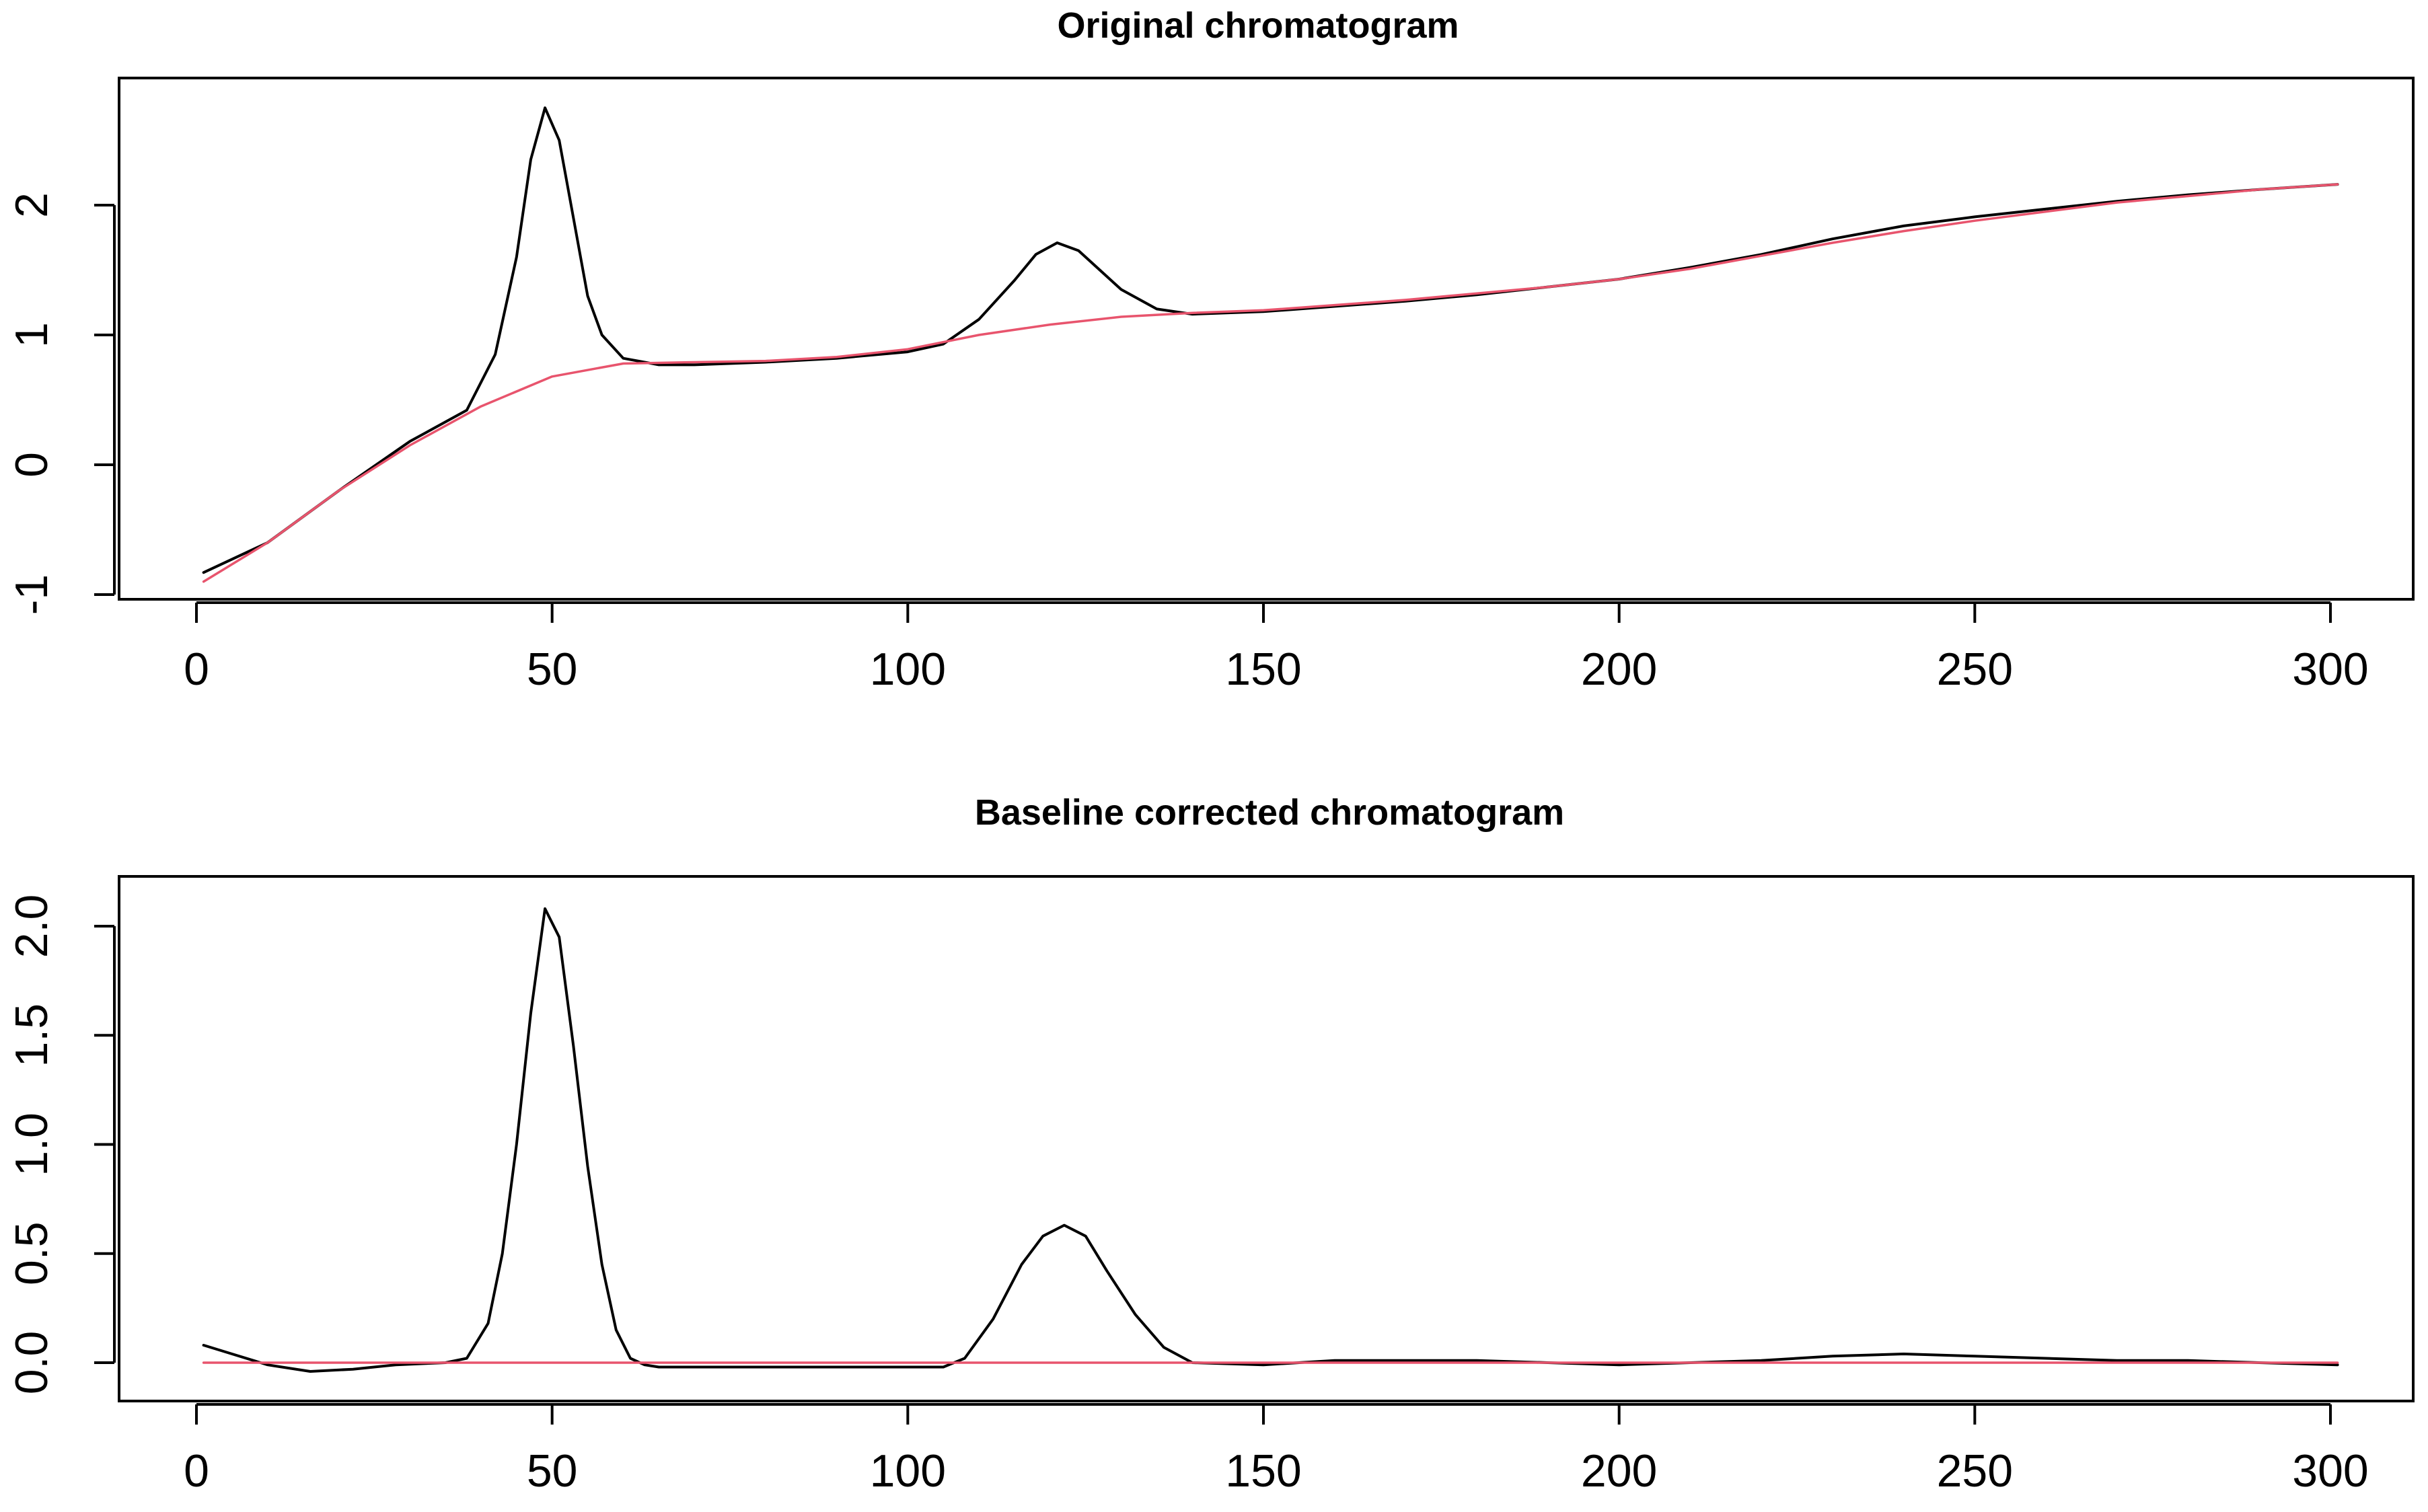 This screenshot has height=1512, width=2428. I want to click on corrected-chromatogram-title: Baseline corrected chromatogram, so click(1270, 812).